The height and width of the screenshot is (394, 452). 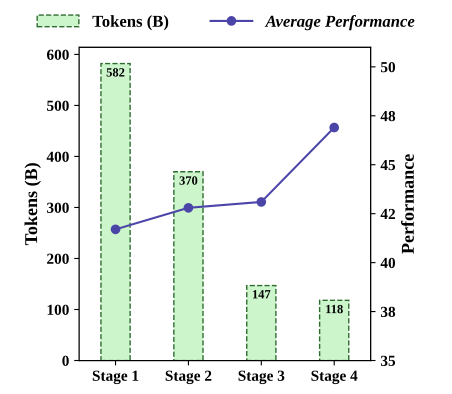 I want to click on y-tick-label: 100, so click(x=58, y=309).